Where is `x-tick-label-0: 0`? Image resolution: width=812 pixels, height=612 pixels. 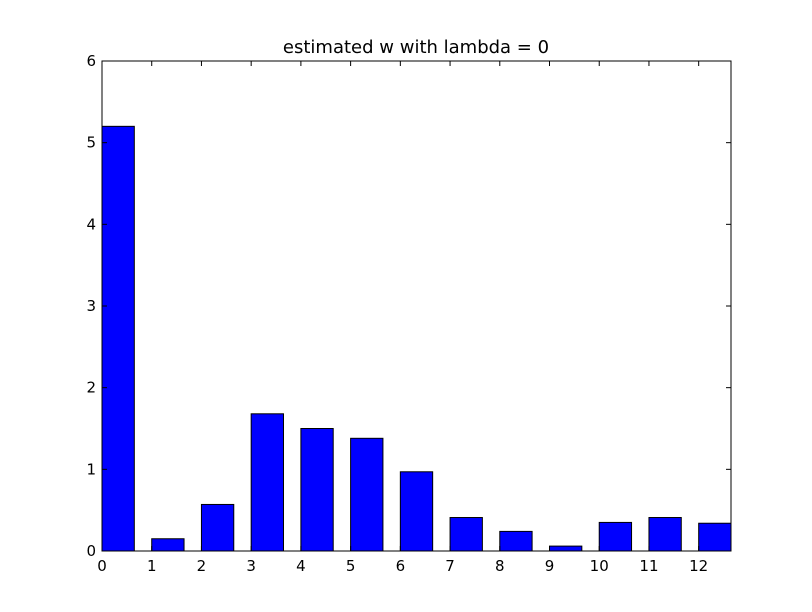 x-tick-label-0: 0 is located at coordinates (102, 566).